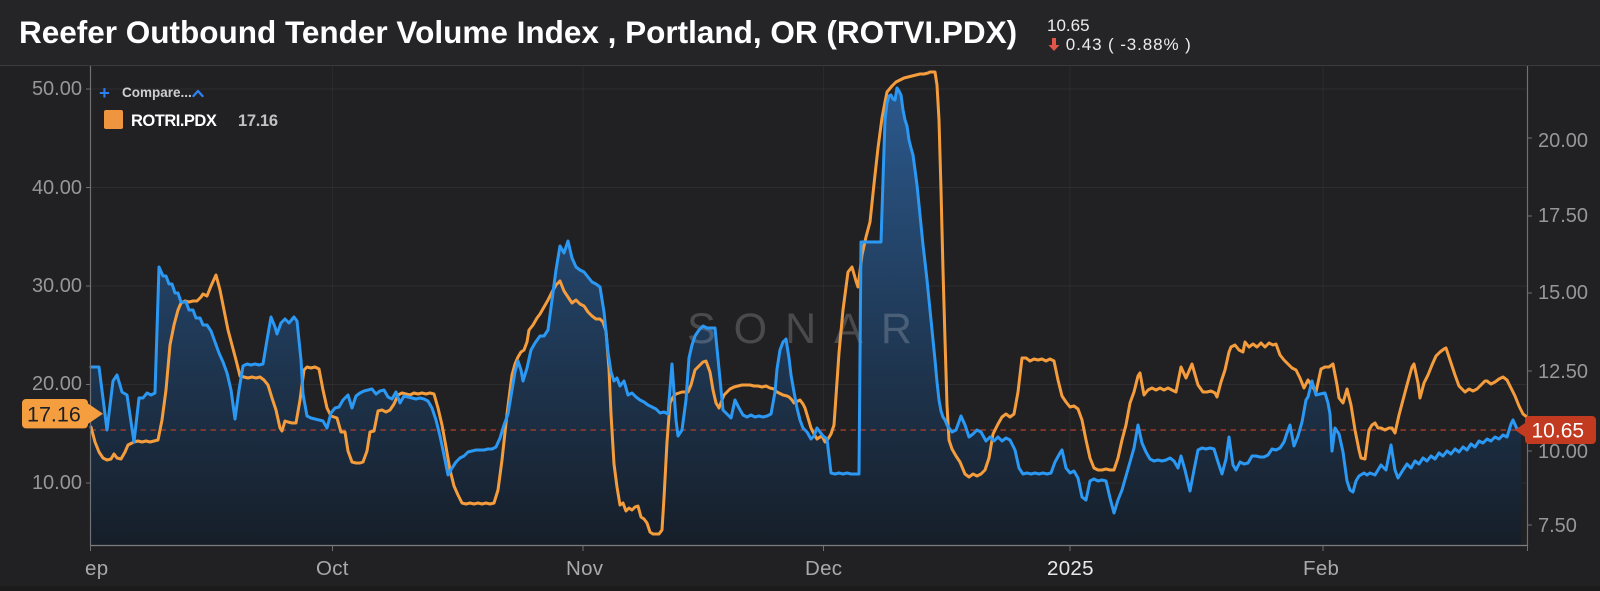 Image resolution: width=1600 pixels, height=591 pixels. I want to click on svg-text: ROTRI.PDX, so click(174, 121).